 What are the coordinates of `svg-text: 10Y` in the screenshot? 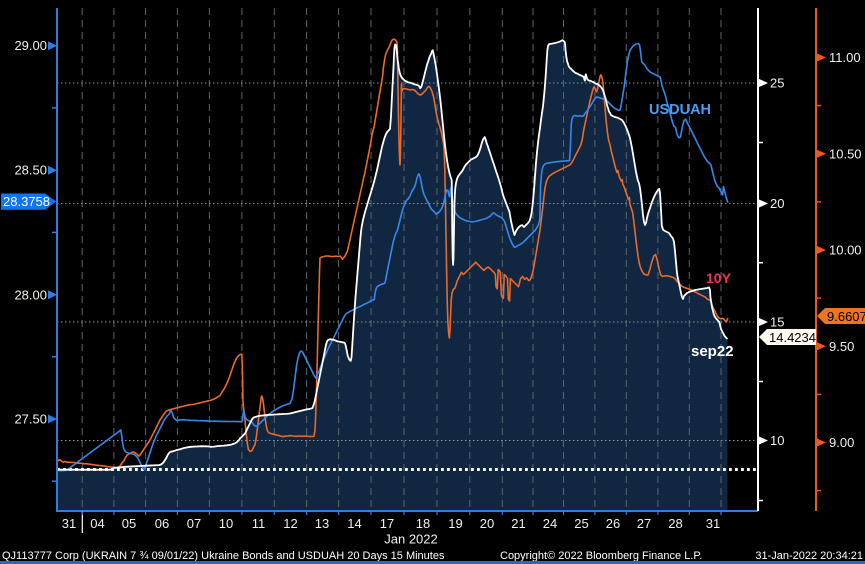 It's located at (719, 278).